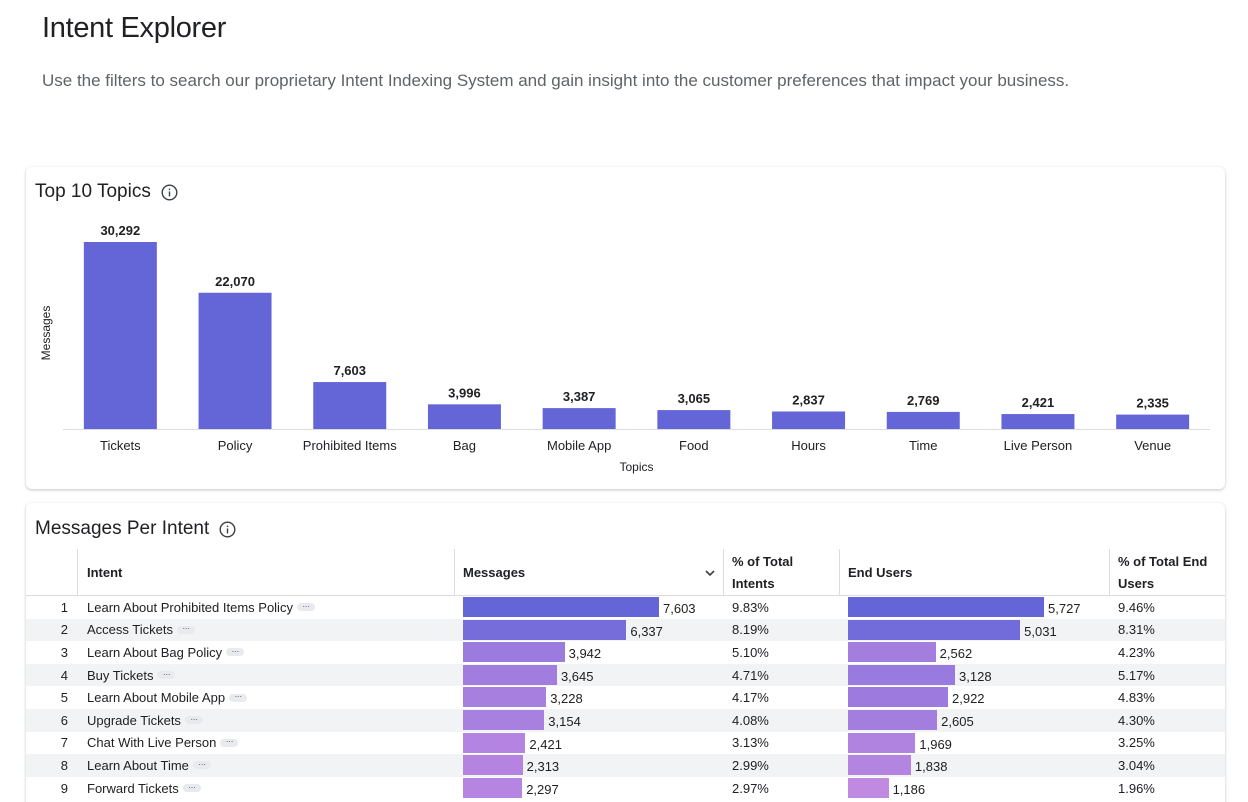 This screenshot has height=802, width=1248. Describe the element at coordinates (1136, 698) in the screenshot. I see `pct-total-end-users: 4.83%` at that location.